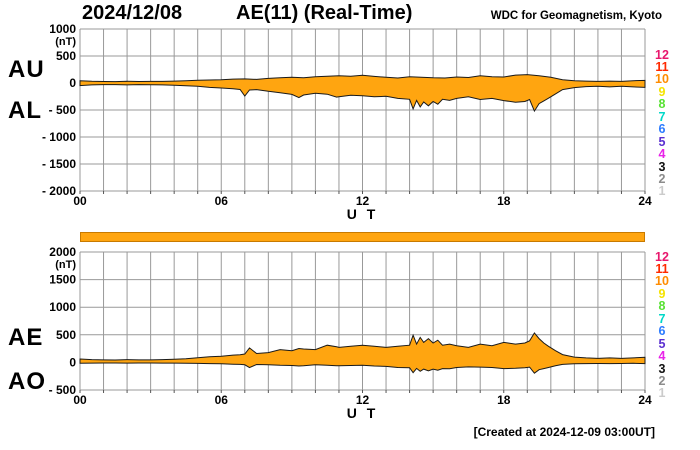 This screenshot has width=700, height=450. I want to click on station-count-legend-bottom: 12 11 10 9 8 7 6 5 4 3 2 1, so click(662, 325).